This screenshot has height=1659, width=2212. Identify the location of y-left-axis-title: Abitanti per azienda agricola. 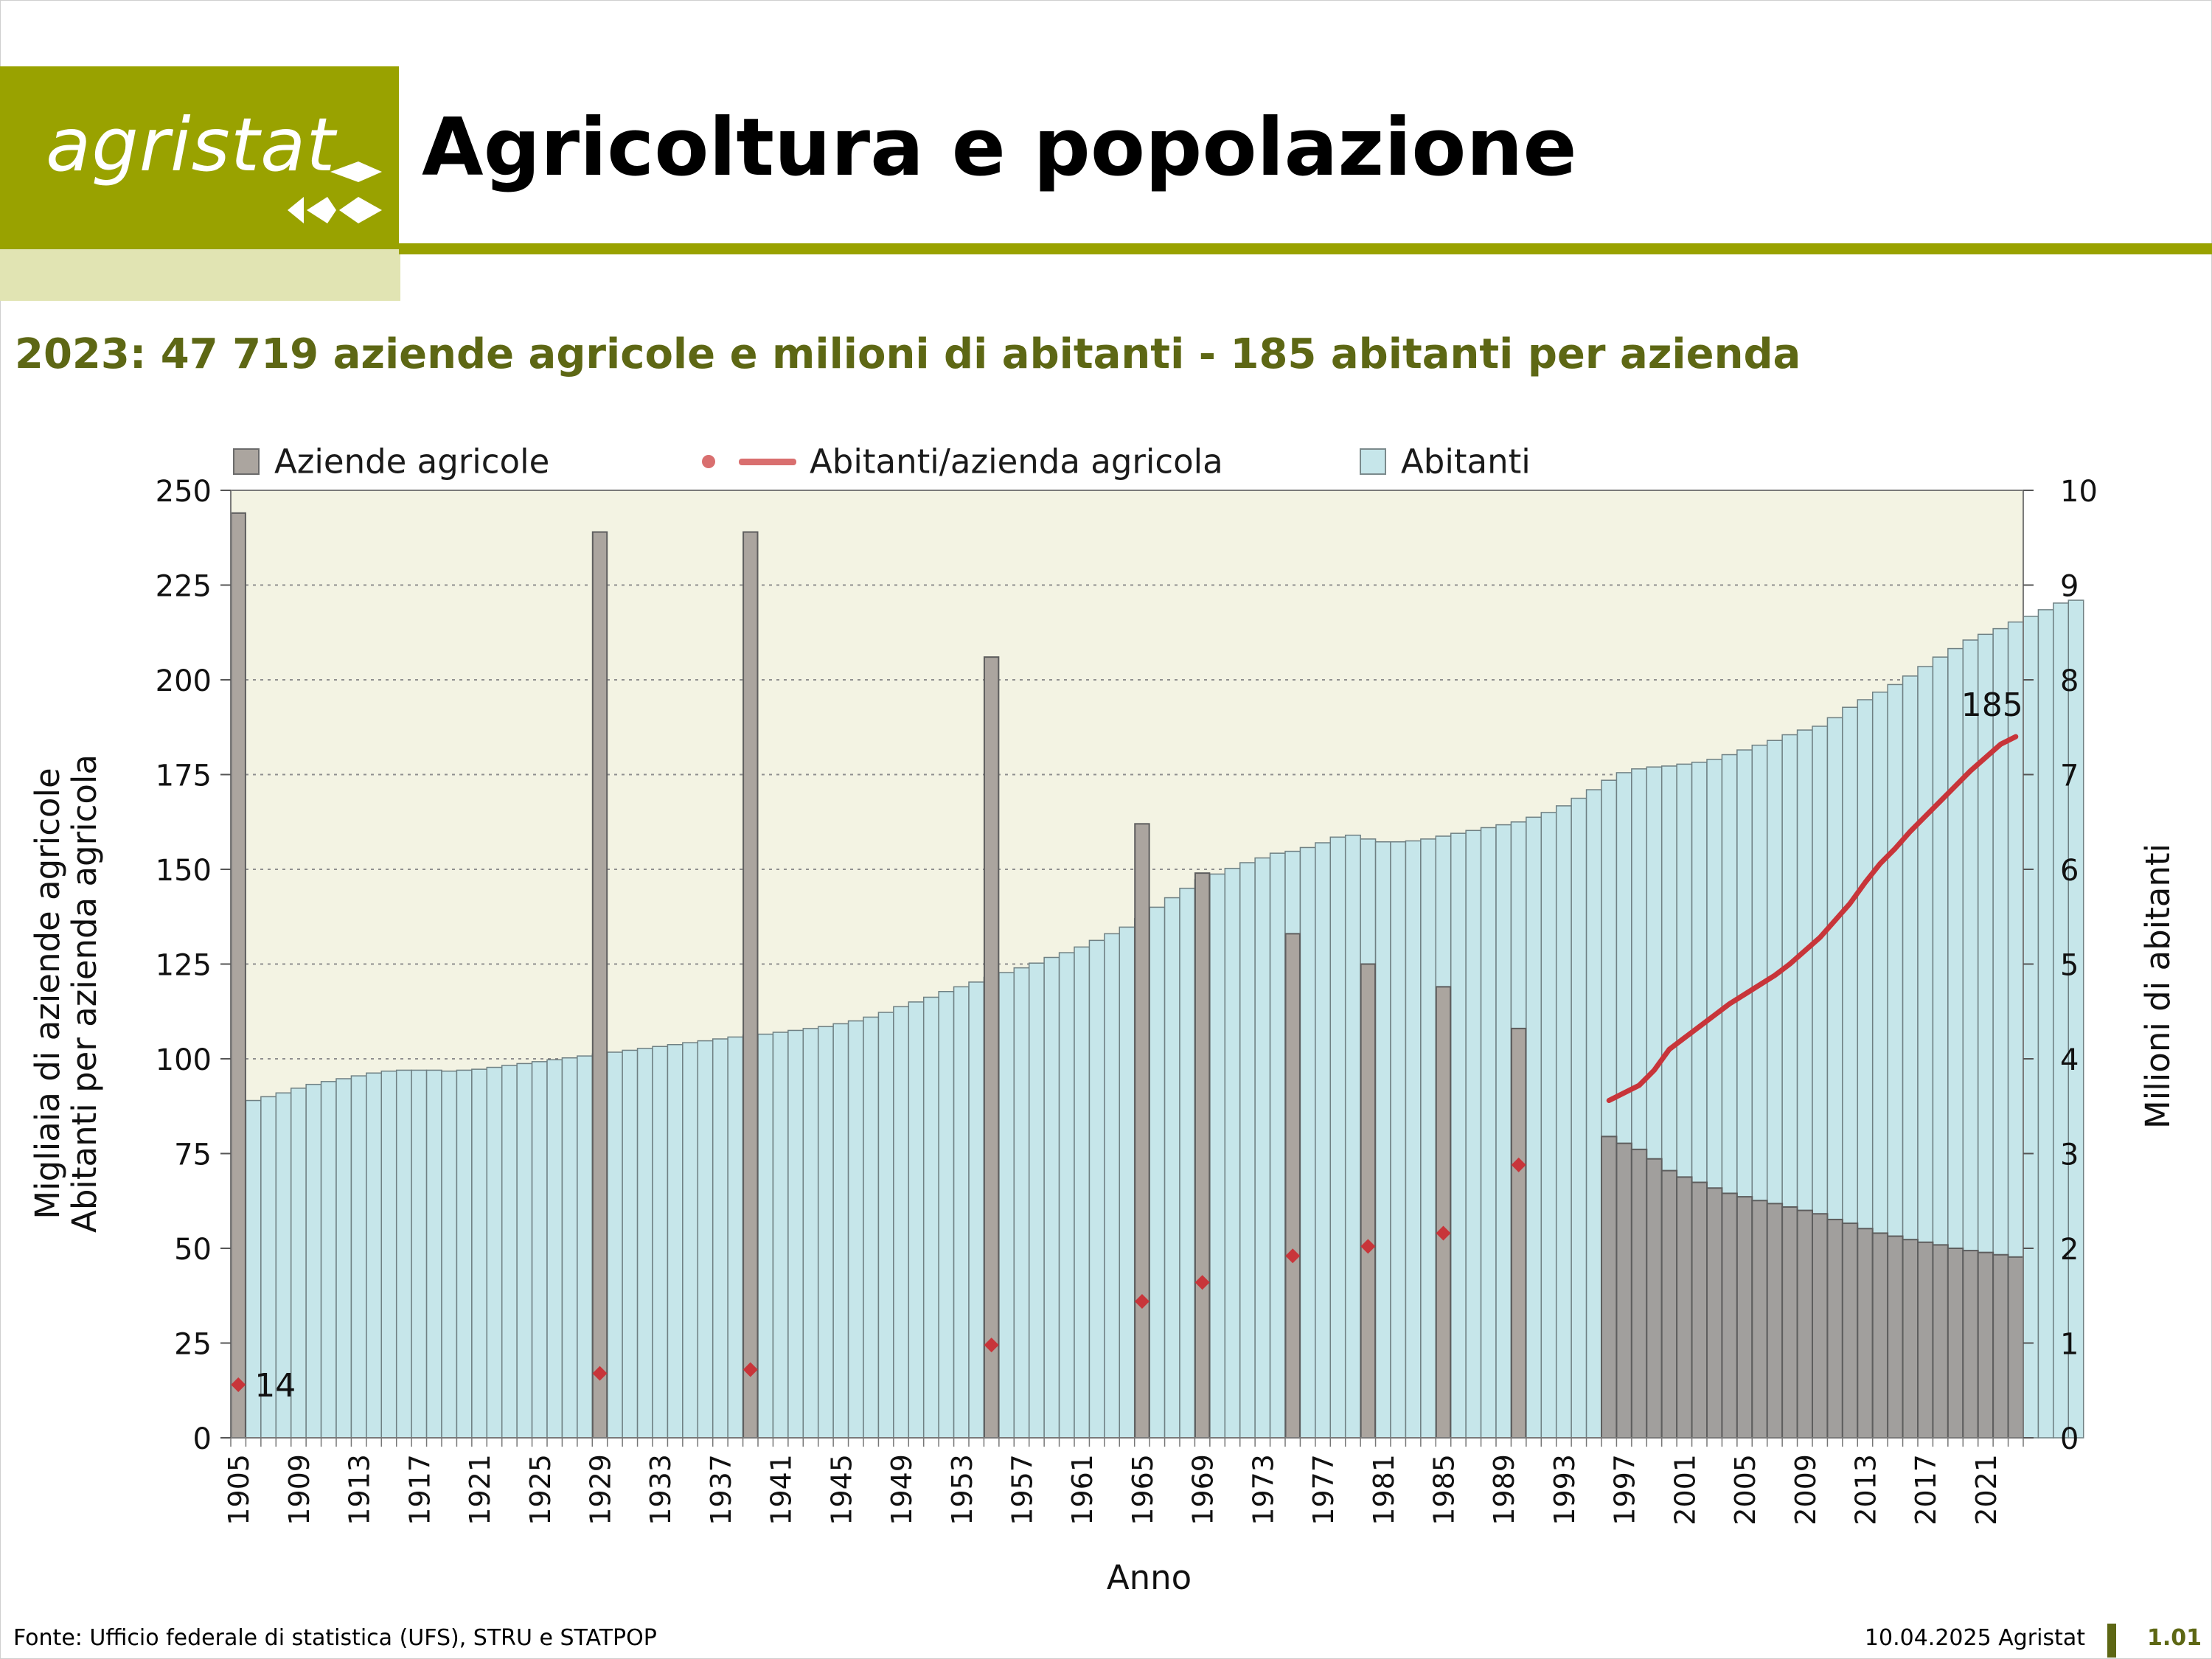
(84, 993).